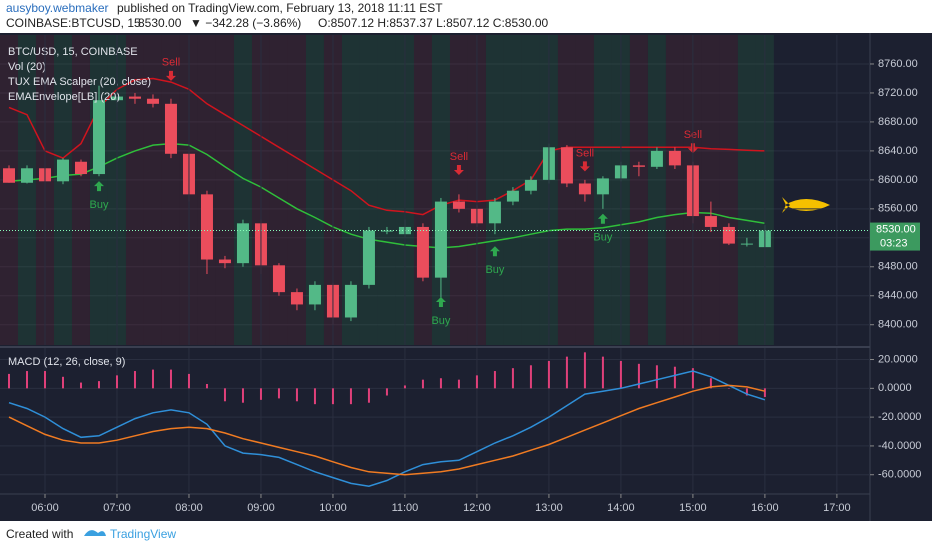 The width and height of the screenshot is (932, 550). What do you see at coordinates (898, 359) in the screenshot?
I see `y-tick-label: 20.0000` at bounding box center [898, 359].